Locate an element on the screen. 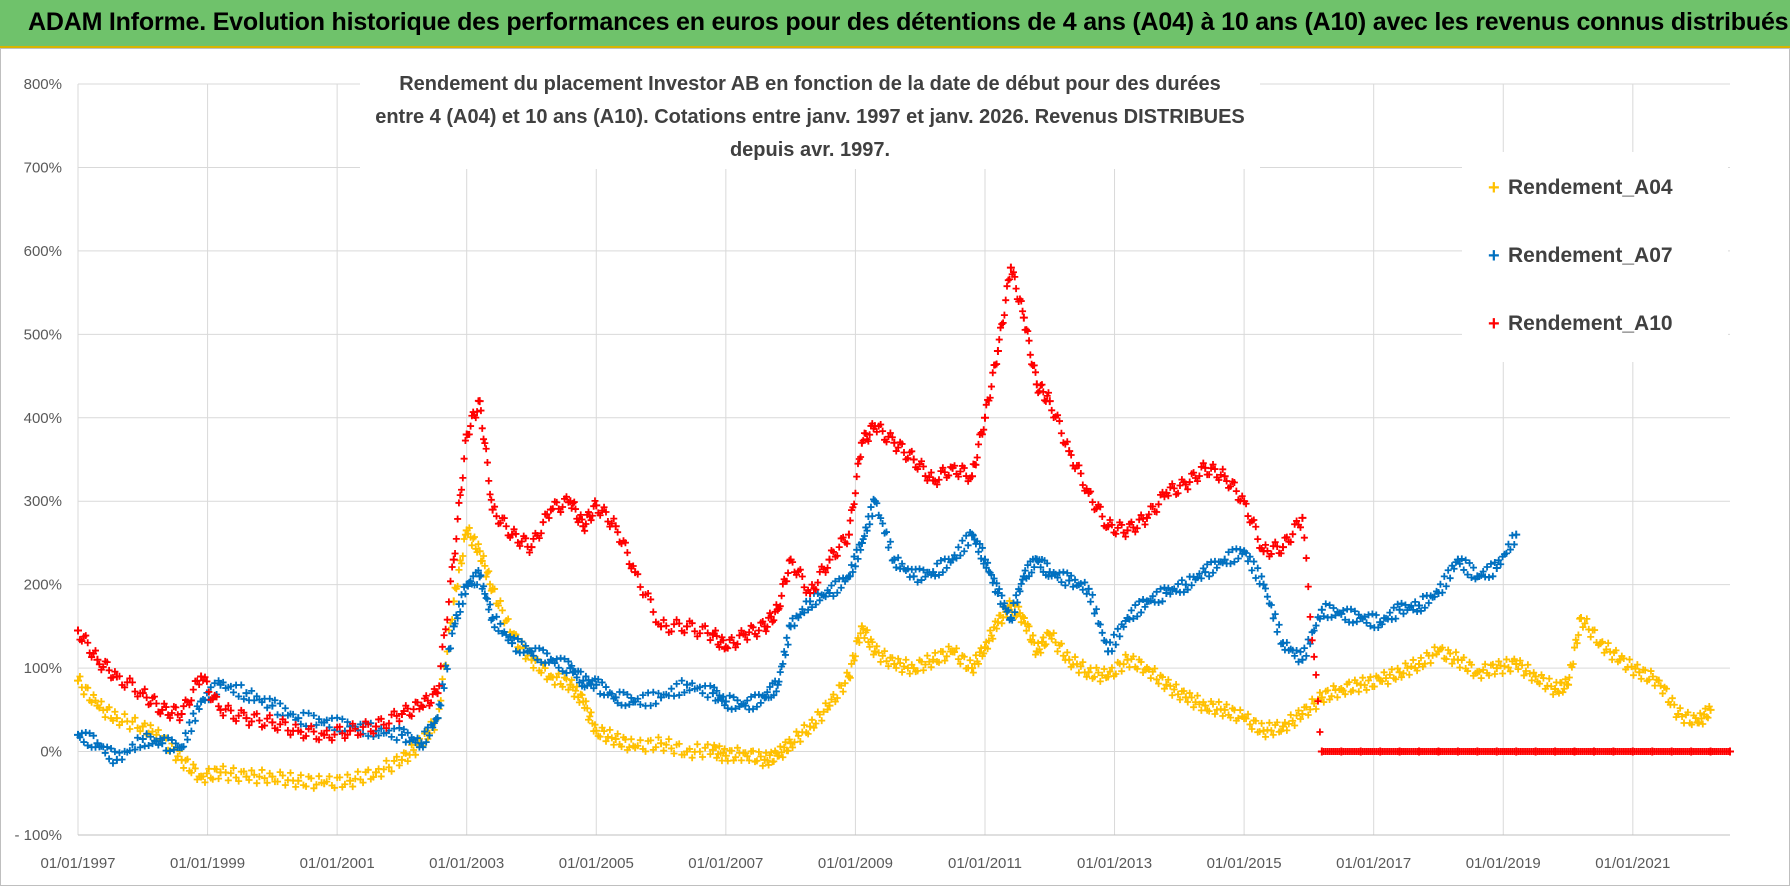 The width and height of the screenshot is (1790, 886). x-tick-label: 01/01/2017 is located at coordinates (1373, 863).